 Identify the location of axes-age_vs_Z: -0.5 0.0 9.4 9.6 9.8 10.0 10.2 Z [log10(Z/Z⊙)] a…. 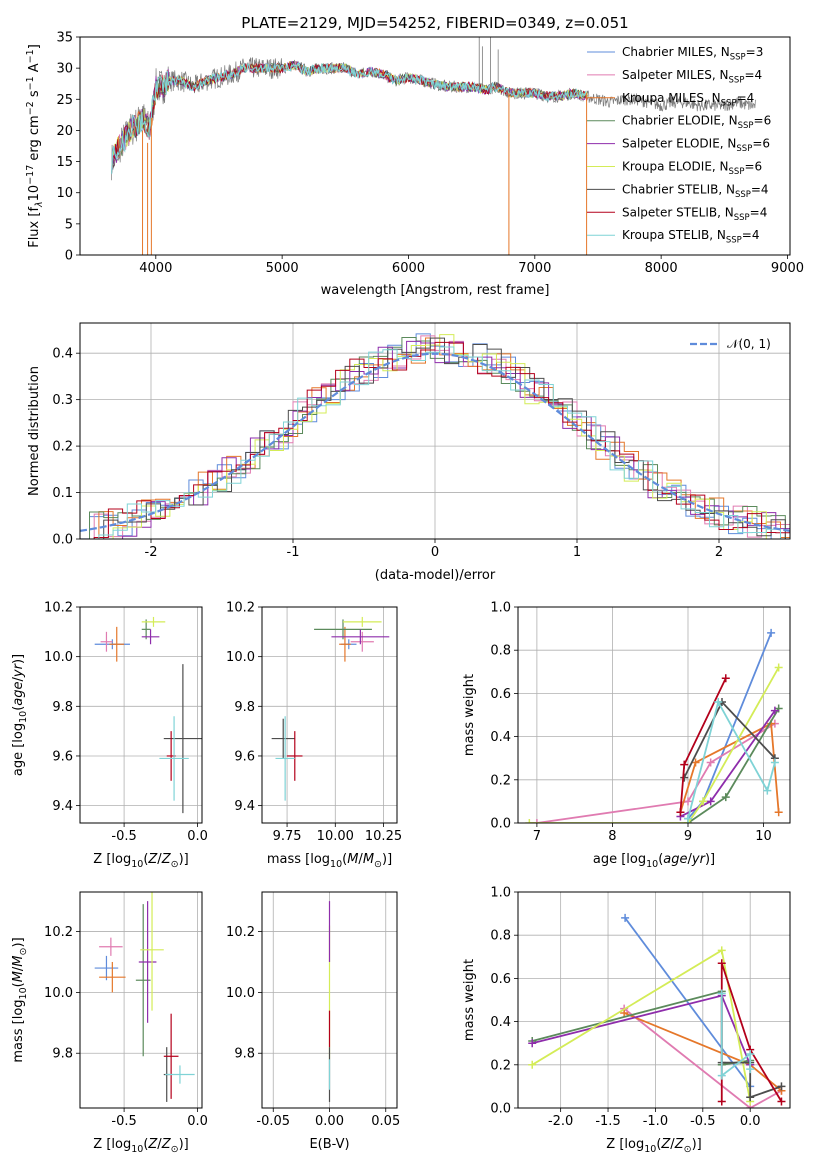
(109, 736).